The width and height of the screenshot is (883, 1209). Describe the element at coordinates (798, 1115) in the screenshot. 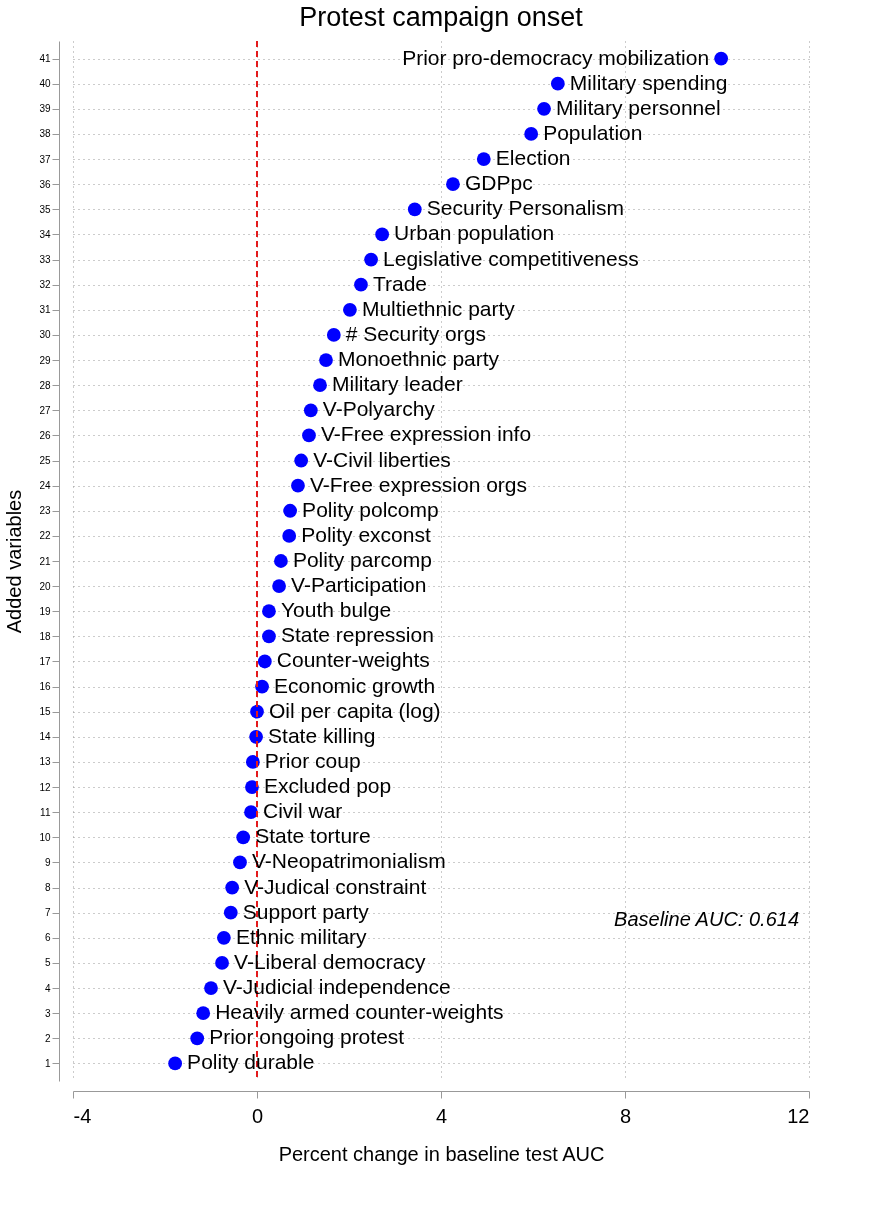

I see `x-tick-label: 12` at that location.